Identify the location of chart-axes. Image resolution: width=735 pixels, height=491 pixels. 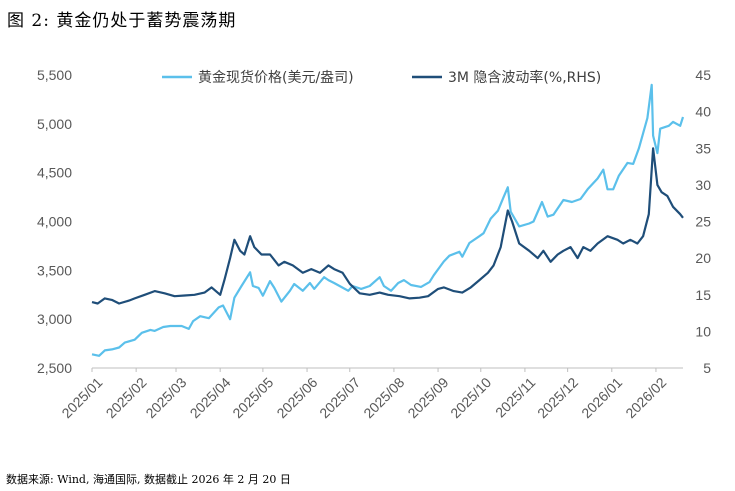
(387, 369).